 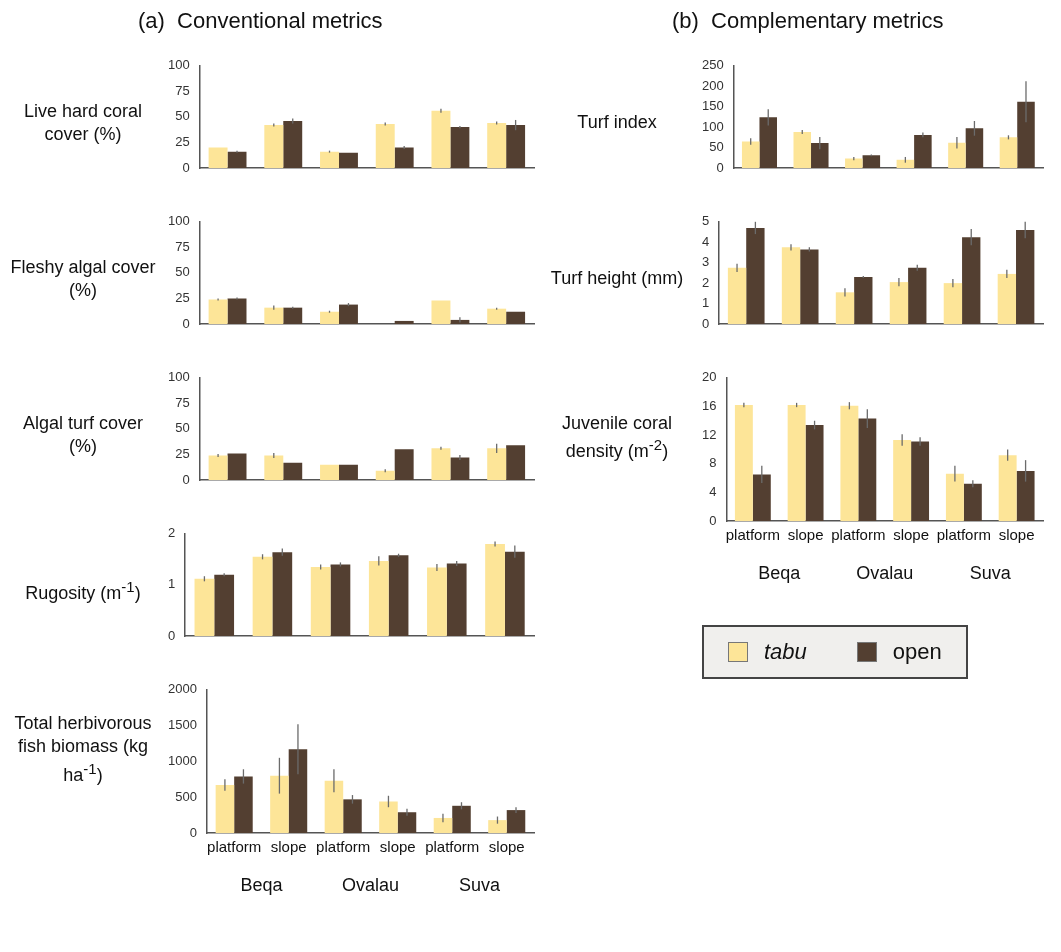 What do you see at coordinates (83, 749) in the screenshot?
I see `y-axis-title: Total herbivorous fish biomass (kg ha$^{-1}$)` at bounding box center [83, 749].